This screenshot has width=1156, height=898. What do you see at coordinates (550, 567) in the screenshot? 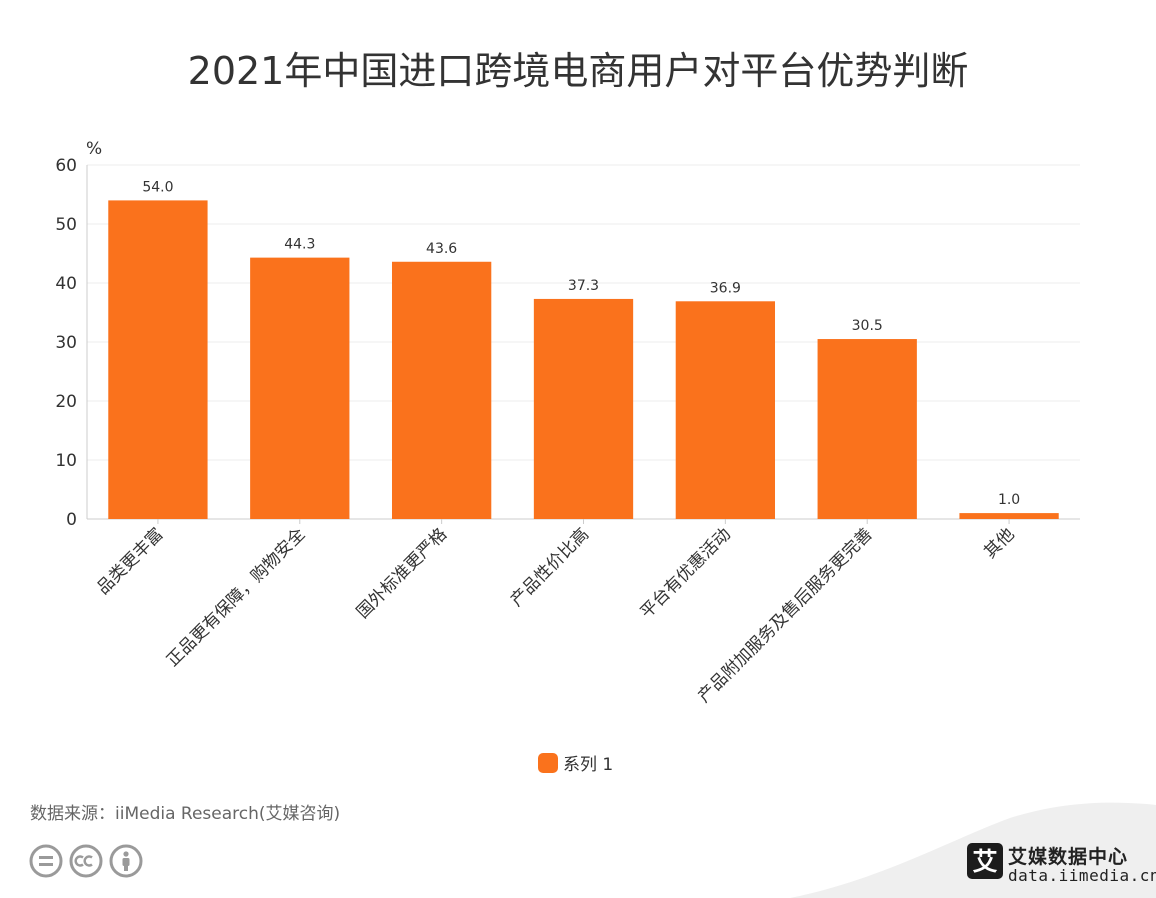
I see `x-tick-label: 产品性价比高` at bounding box center [550, 567].